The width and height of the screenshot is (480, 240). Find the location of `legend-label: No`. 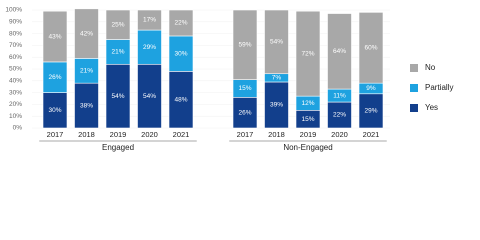

legend-label: No is located at coordinates (430, 67).